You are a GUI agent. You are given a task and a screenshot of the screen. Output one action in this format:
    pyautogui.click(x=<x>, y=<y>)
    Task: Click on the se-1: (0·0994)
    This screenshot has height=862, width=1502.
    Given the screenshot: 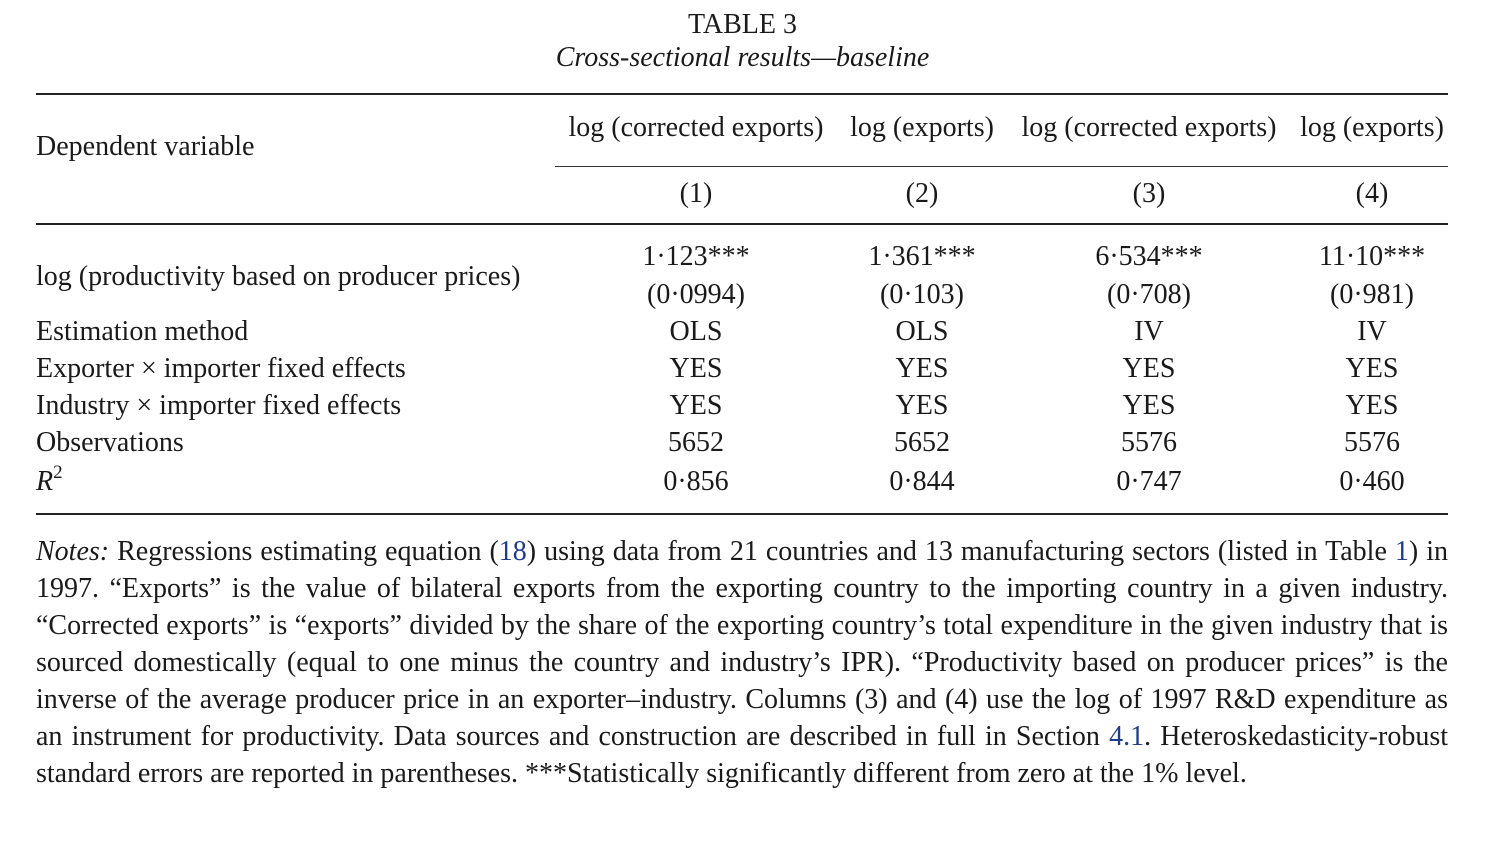 What is the action you would take?
    pyautogui.click(x=696, y=294)
    